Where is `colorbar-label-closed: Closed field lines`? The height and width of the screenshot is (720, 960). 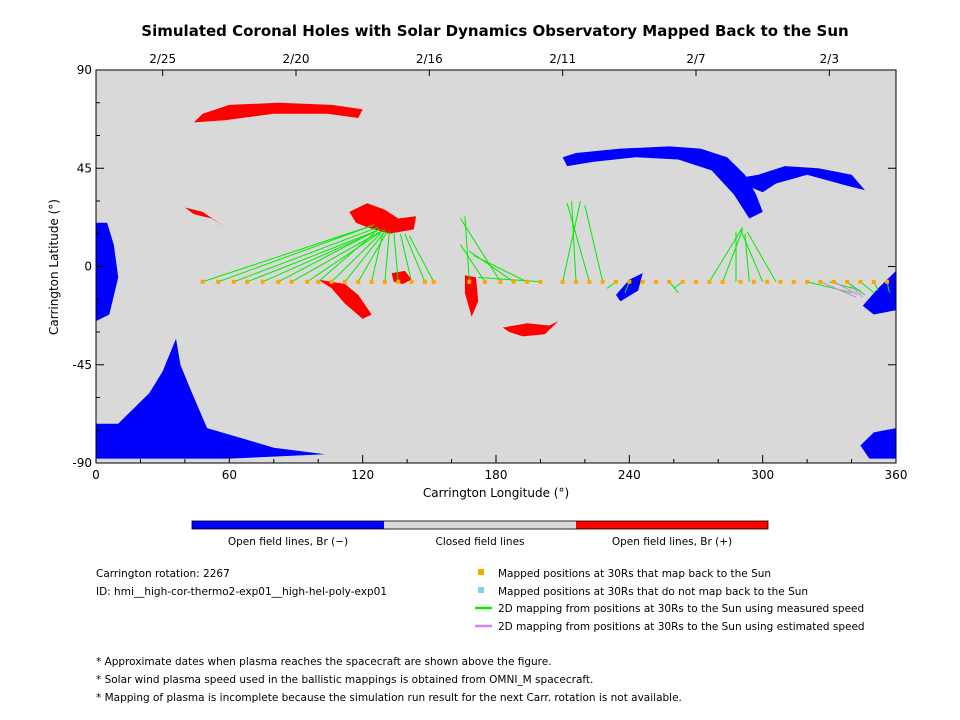 colorbar-label-closed: Closed field lines is located at coordinates (479, 542).